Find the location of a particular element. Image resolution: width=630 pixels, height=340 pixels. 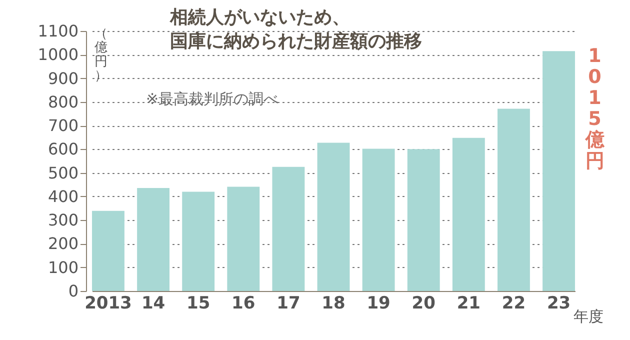

x-tick-label: 15 is located at coordinates (198, 304).